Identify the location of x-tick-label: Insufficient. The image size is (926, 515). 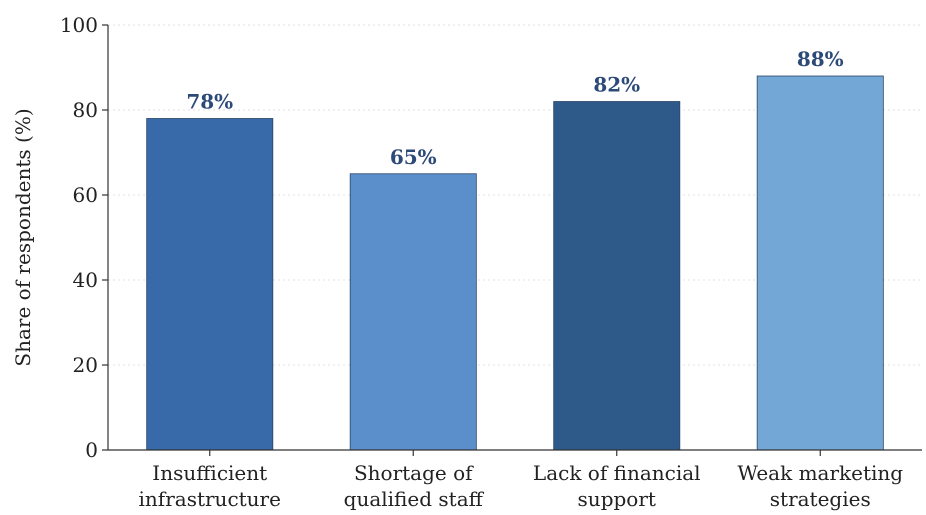
(209, 473).